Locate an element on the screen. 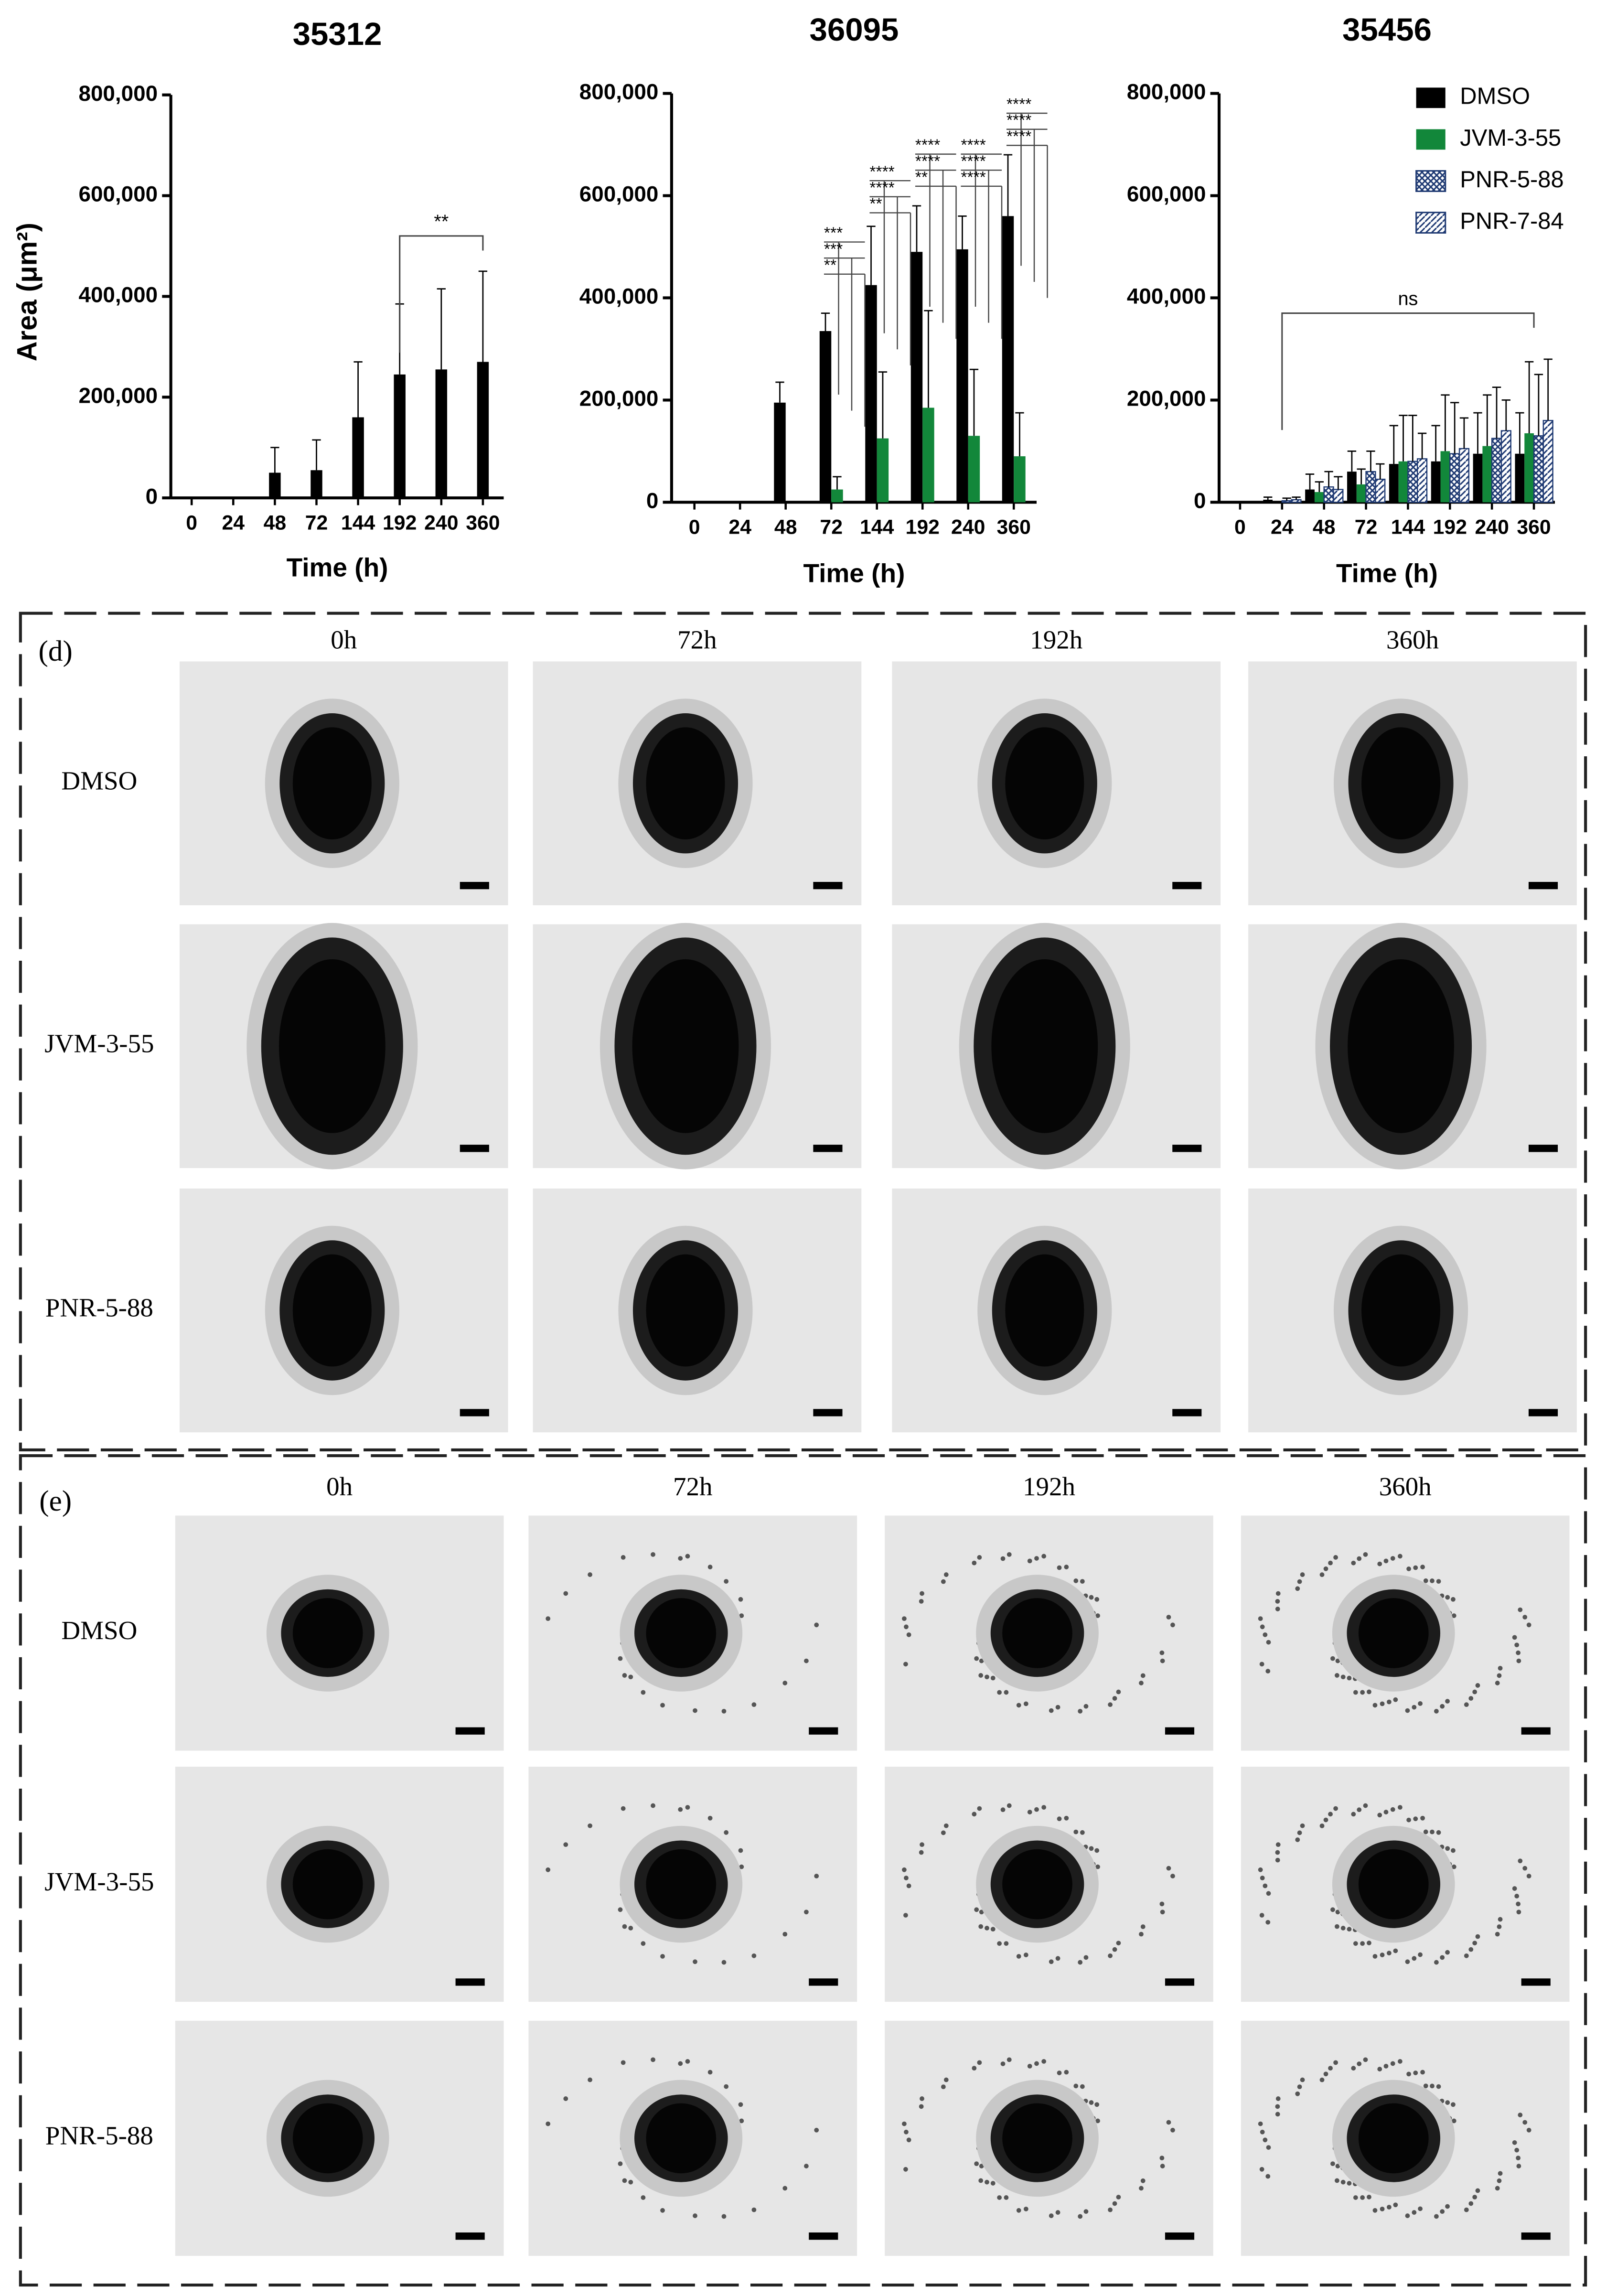 The height and width of the screenshot is (2296, 1606). y-tick-label: 600,000 is located at coordinates (118, 194).